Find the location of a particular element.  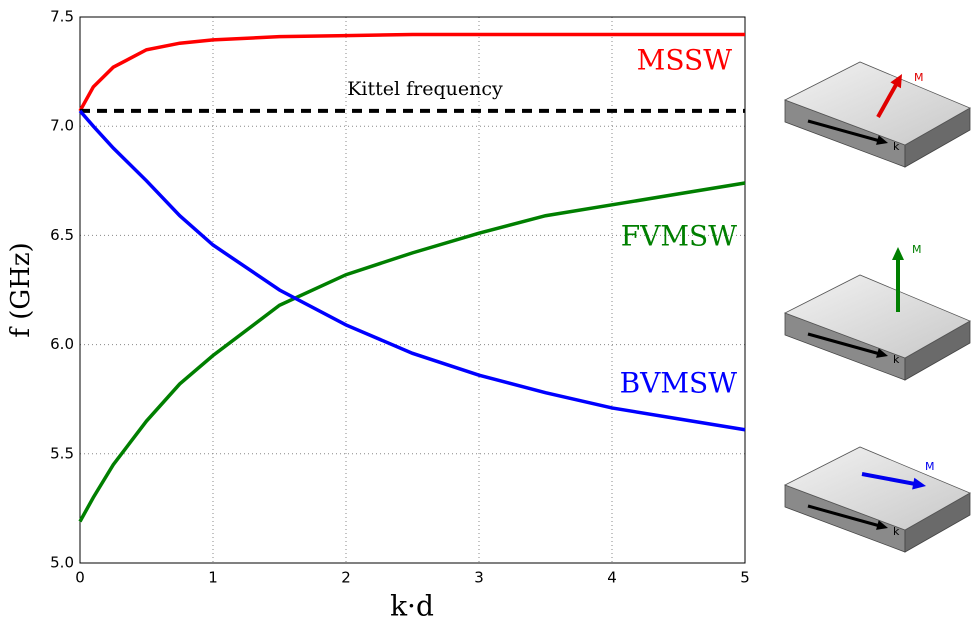

x-axis-label: k·d is located at coordinates (412, 606).